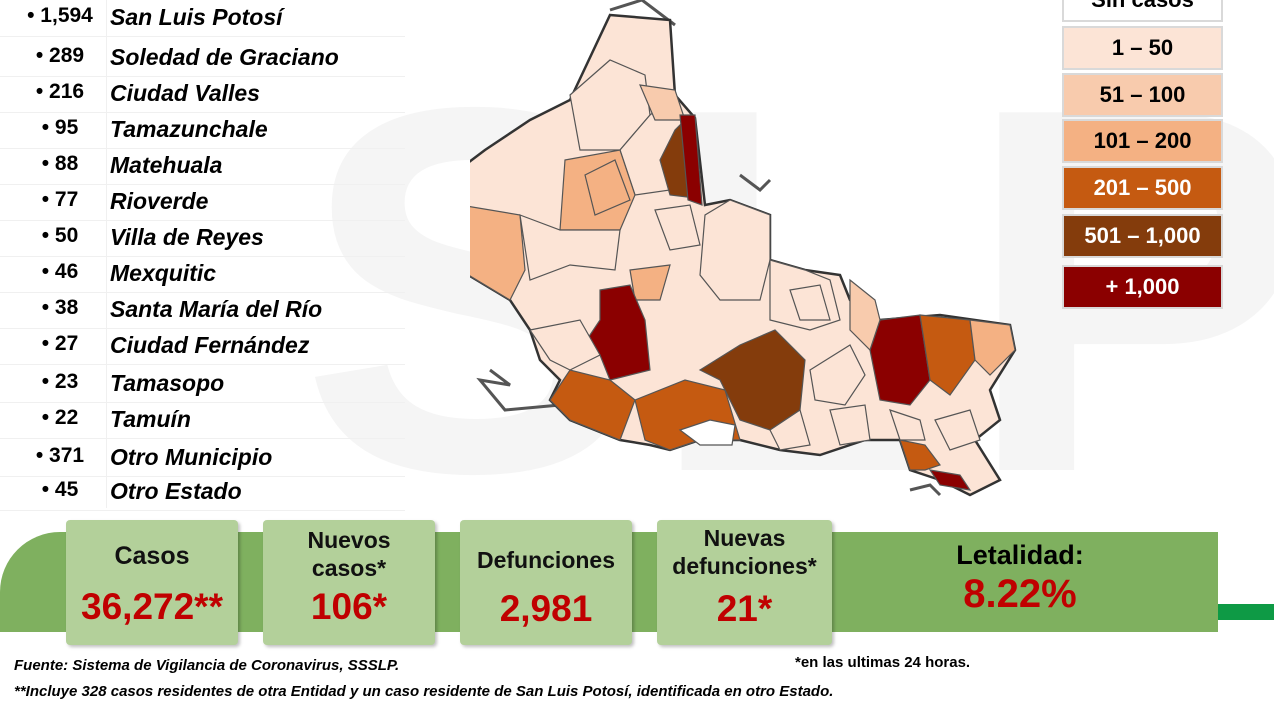 The image size is (1274, 706). What do you see at coordinates (546, 608) in the screenshot?
I see `defunciones-value: 2,981` at bounding box center [546, 608].